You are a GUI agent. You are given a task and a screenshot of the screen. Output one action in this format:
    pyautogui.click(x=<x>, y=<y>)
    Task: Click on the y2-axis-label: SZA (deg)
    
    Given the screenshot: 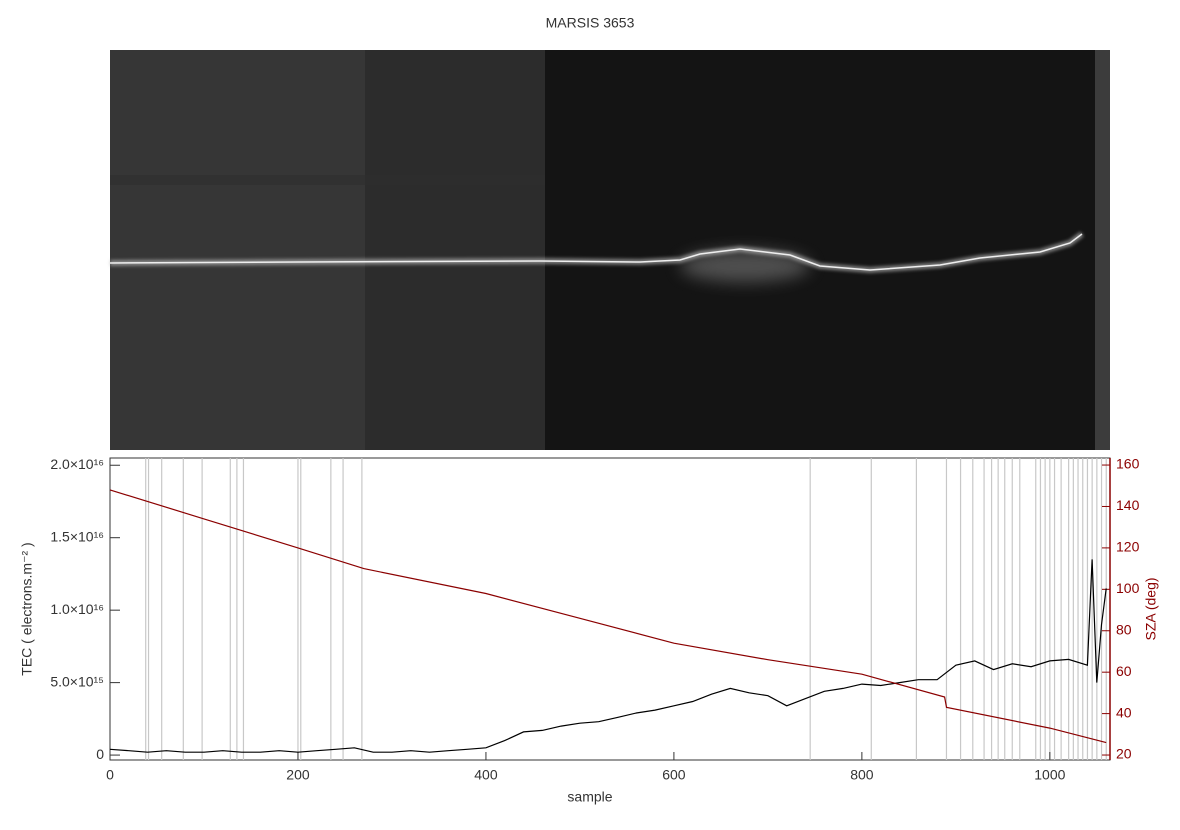 What is the action you would take?
    pyautogui.click(x=1151, y=608)
    